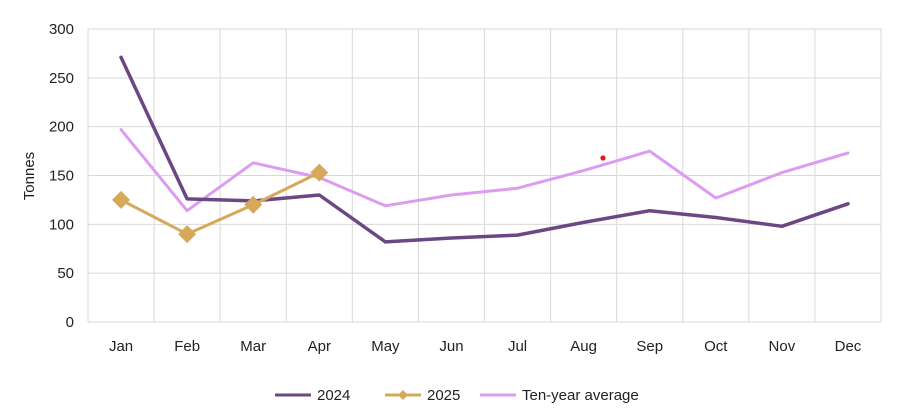 This screenshot has width=922, height=420. I want to click on x-axis-ticks: Jan Feb Mar Apr May Jun Jul Aug Sep Oct Nov Dec, so click(485, 346).